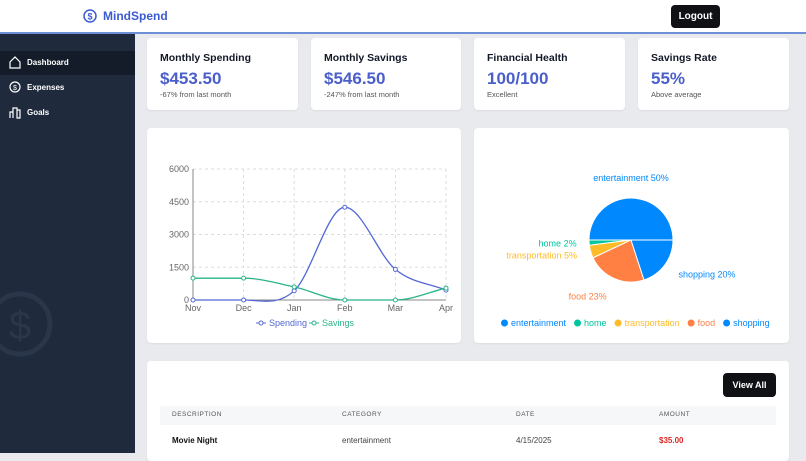 The height and width of the screenshot is (461, 806). Describe the element at coordinates (696, 275) in the screenshot. I see `pie-label-name: shopping` at that location.